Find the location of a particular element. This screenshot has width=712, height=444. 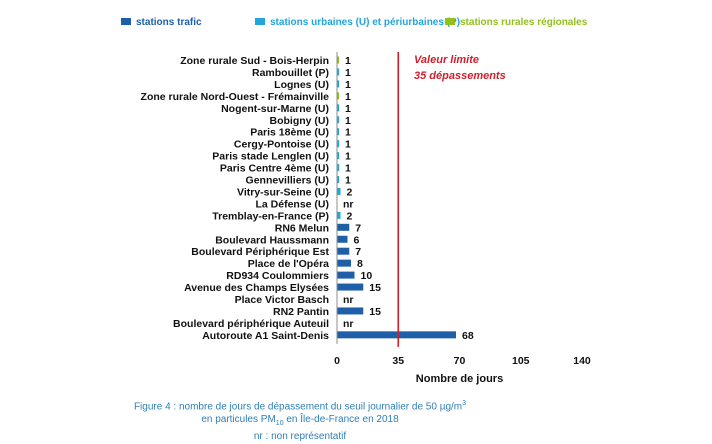

category-label: Lognes (U) is located at coordinates (301, 85).